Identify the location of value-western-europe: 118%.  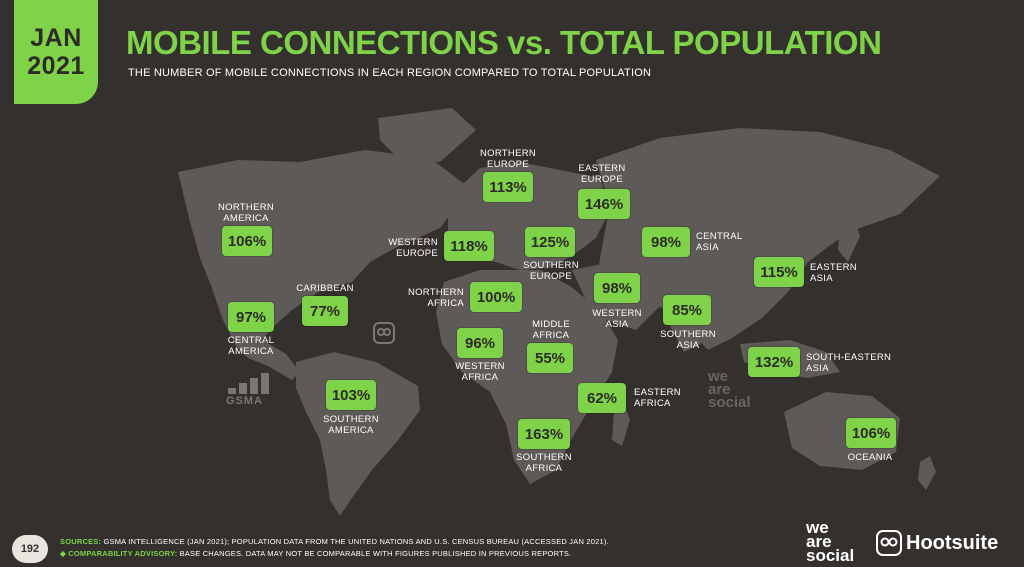
(469, 246).